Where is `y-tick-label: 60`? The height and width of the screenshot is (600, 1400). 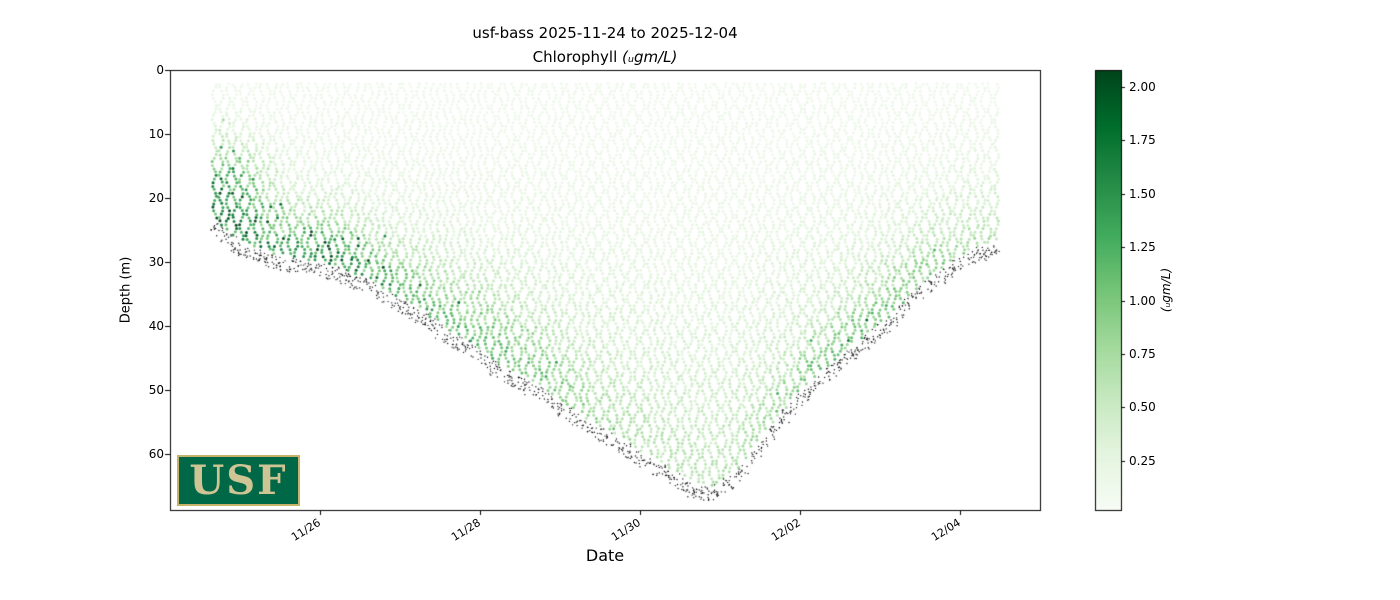 y-tick-label: 60 is located at coordinates (156, 454).